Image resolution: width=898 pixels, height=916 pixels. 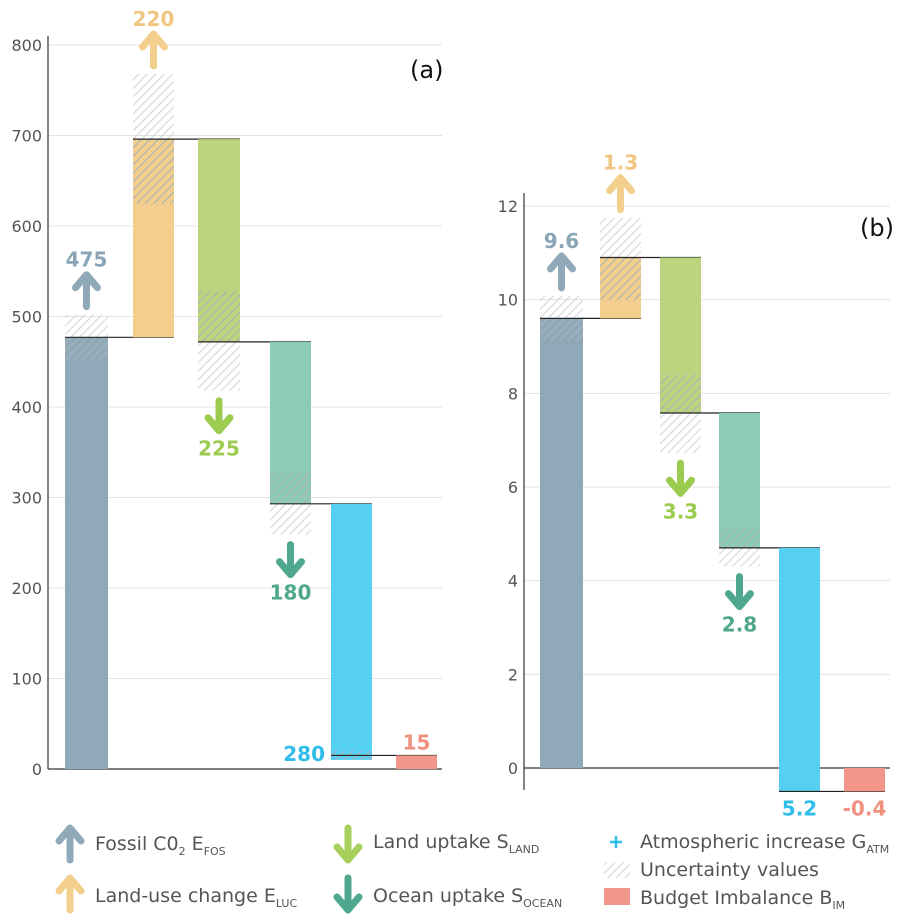 What do you see at coordinates (26, 588) in the screenshot?
I see `y-tick-label: 200` at bounding box center [26, 588].